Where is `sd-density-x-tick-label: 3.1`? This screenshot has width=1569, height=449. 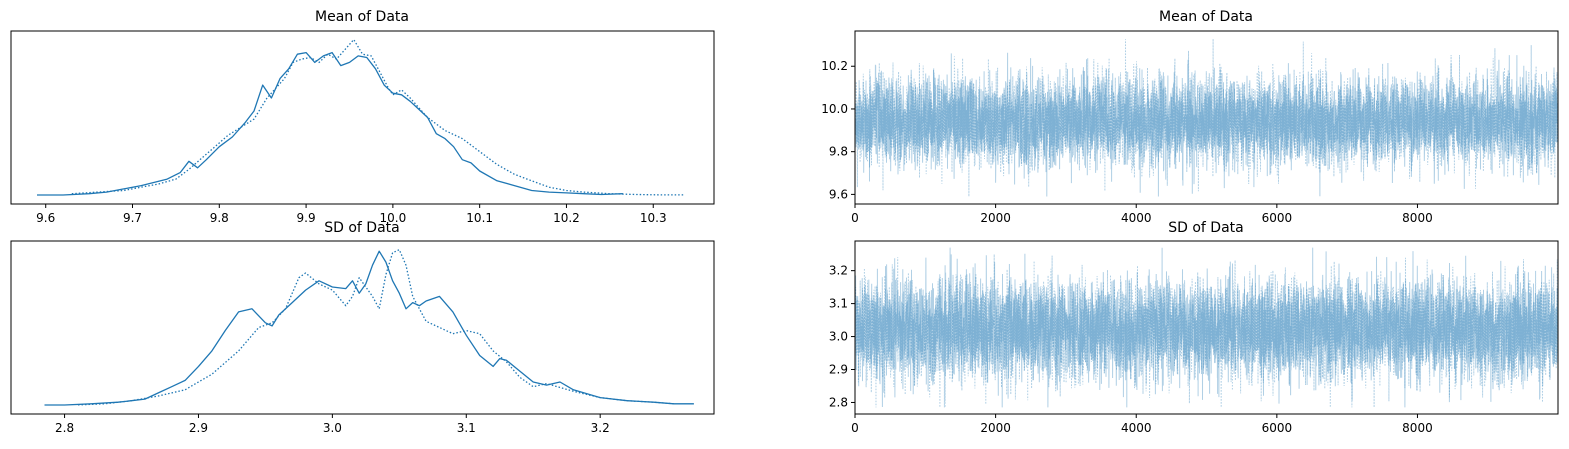 sd-density-x-tick-label: 3.1 is located at coordinates (466, 428).